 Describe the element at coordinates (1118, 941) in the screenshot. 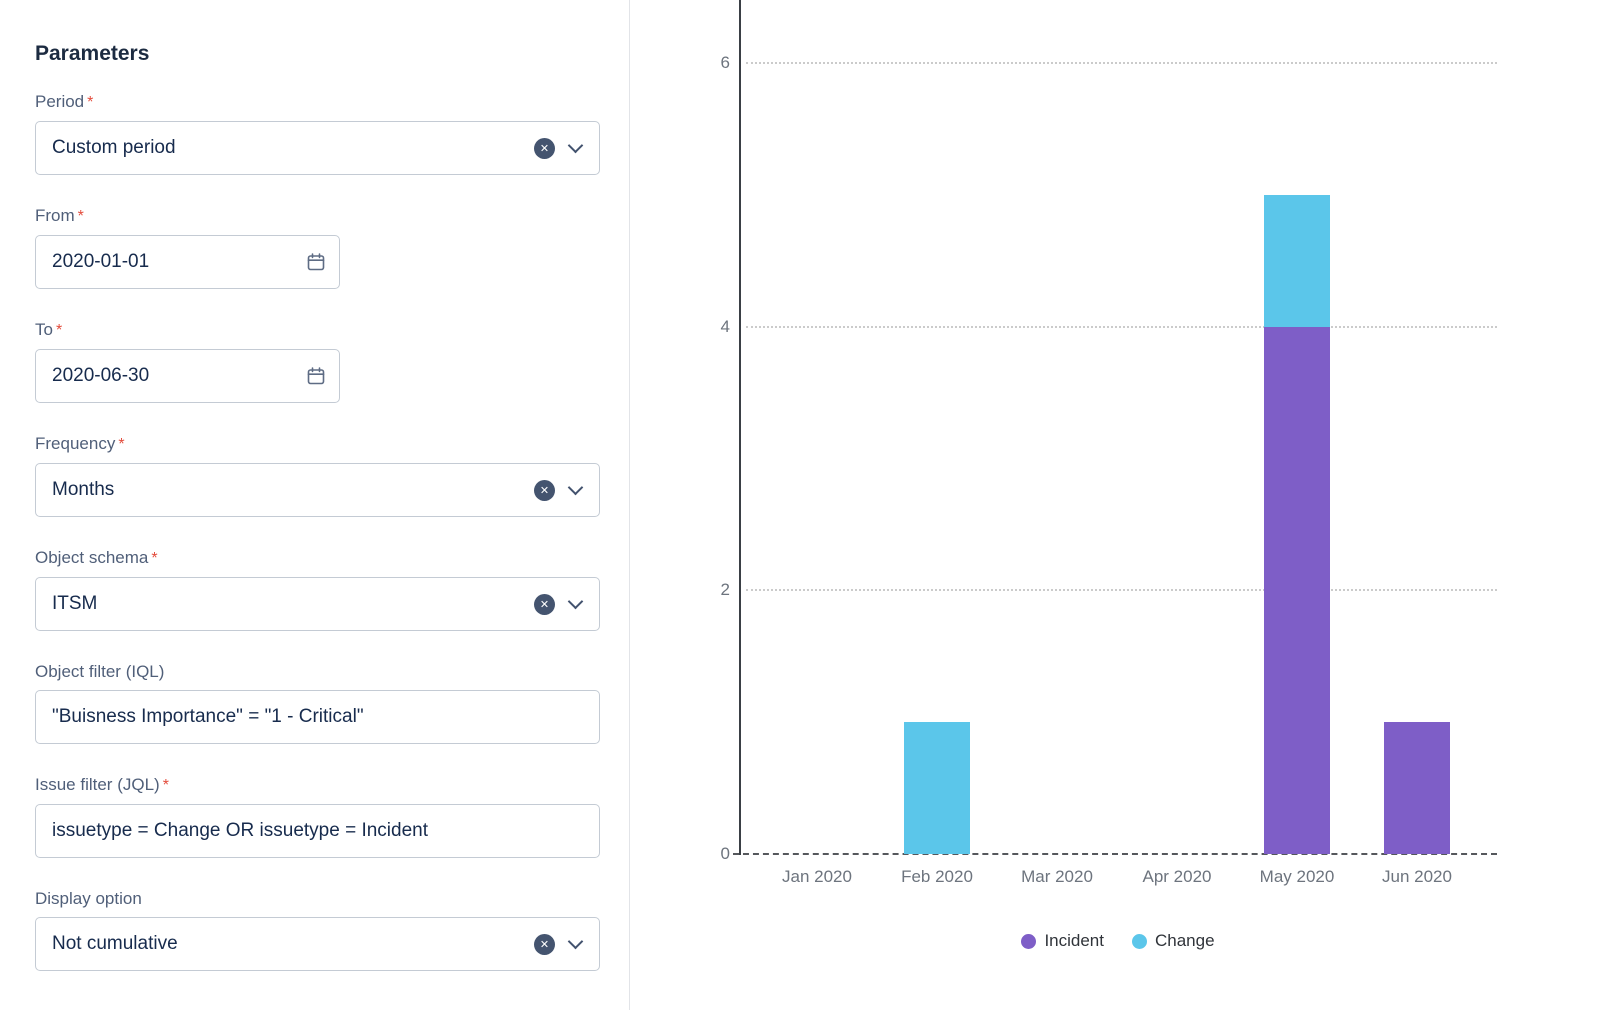

I see `chart-legend: Incident Change` at that location.